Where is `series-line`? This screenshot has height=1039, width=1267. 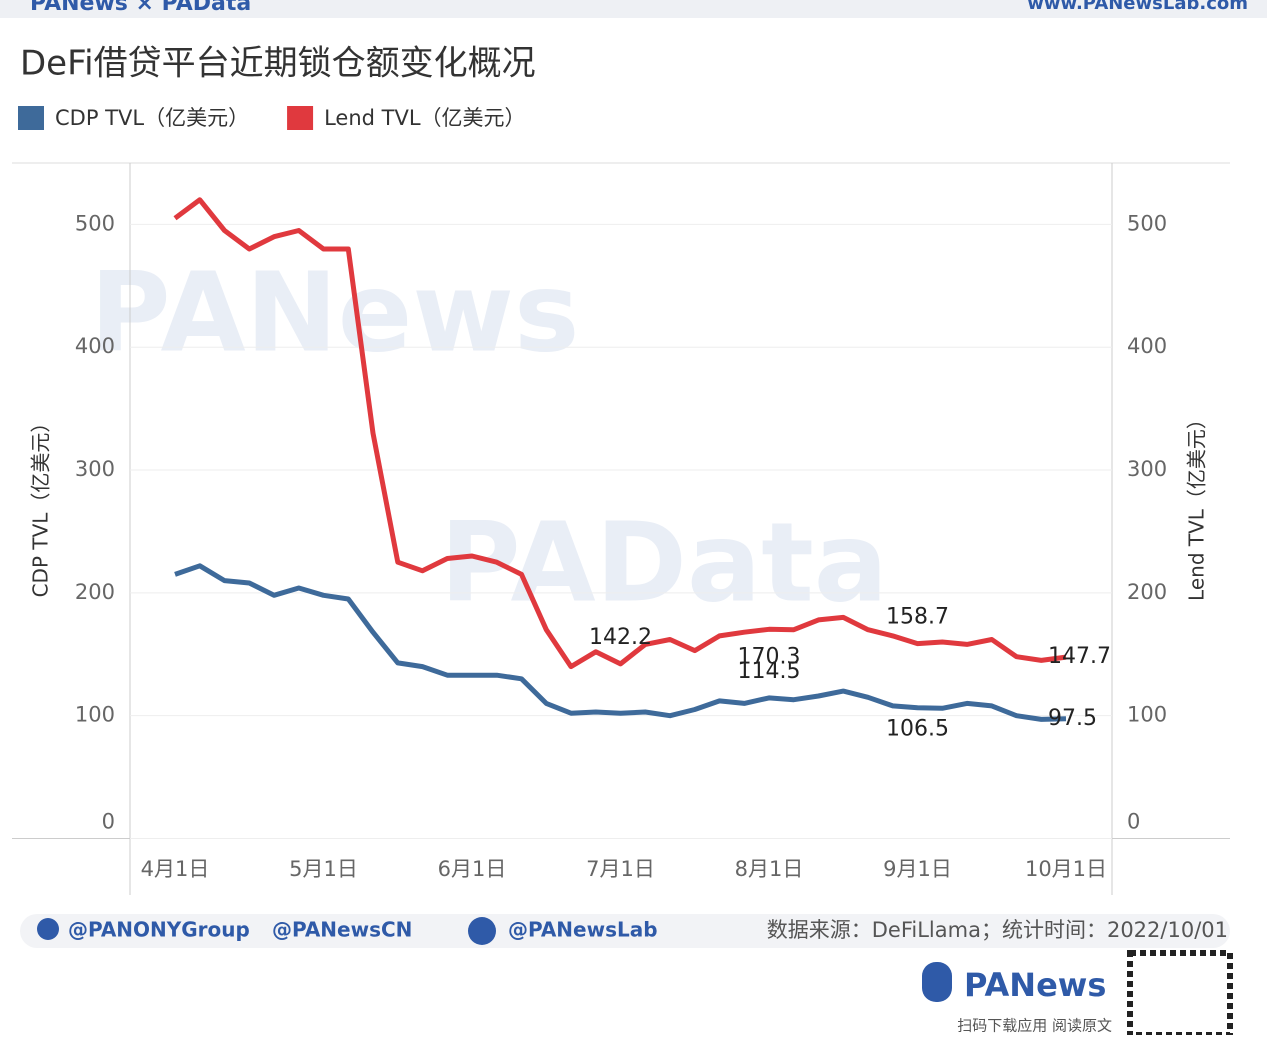 series-line is located at coordinates (620, 642).